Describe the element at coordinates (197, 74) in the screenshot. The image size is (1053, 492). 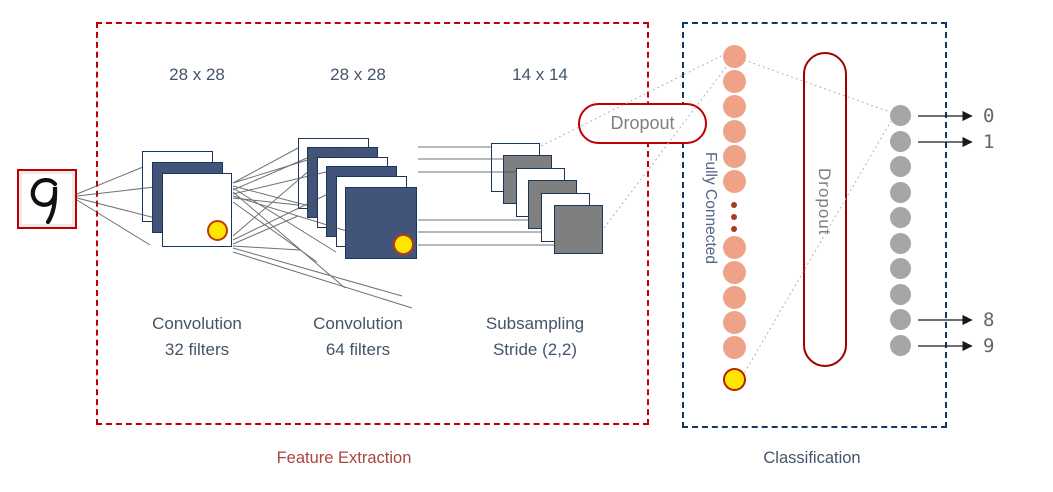
I see `conv1-size-label: 28 x 28` at that location.